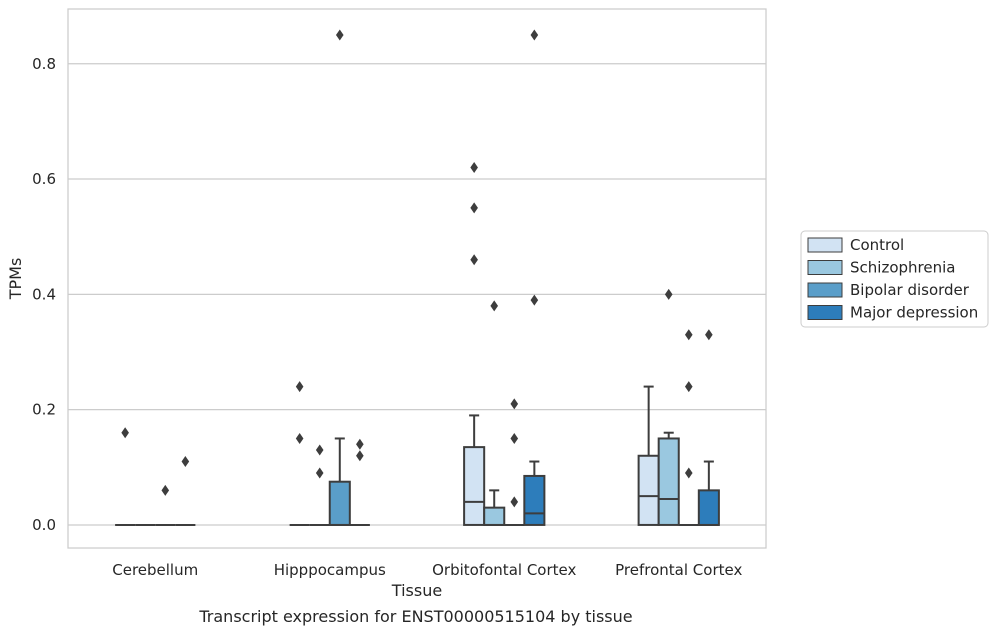  I want to click on y-tick-label: 0.0, so click(44, 525).